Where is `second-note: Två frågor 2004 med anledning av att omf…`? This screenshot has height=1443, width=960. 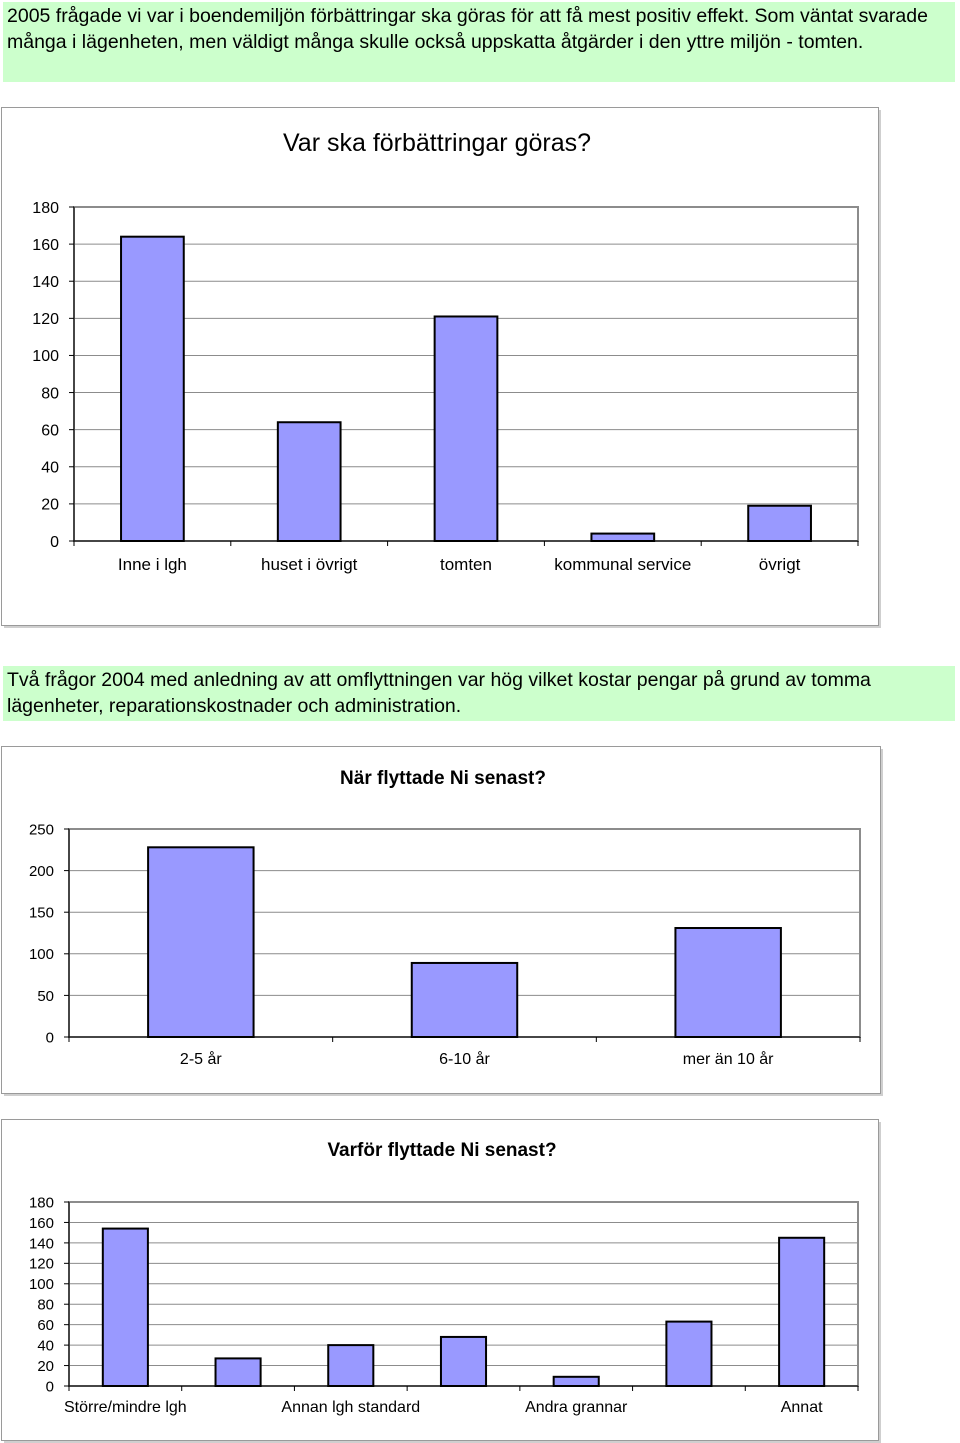 second-note: Två frågor 2004 med anledning av att omf… is located at coordinates (479, 693).